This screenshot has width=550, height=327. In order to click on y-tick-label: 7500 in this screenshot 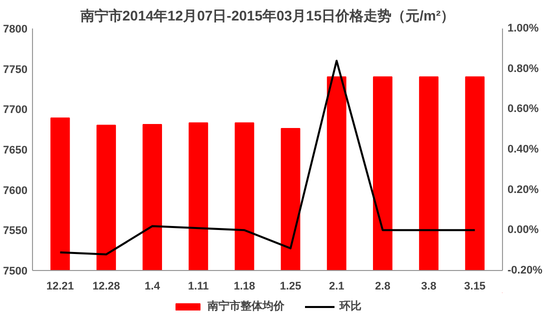, I will do `click(15, 272)`.